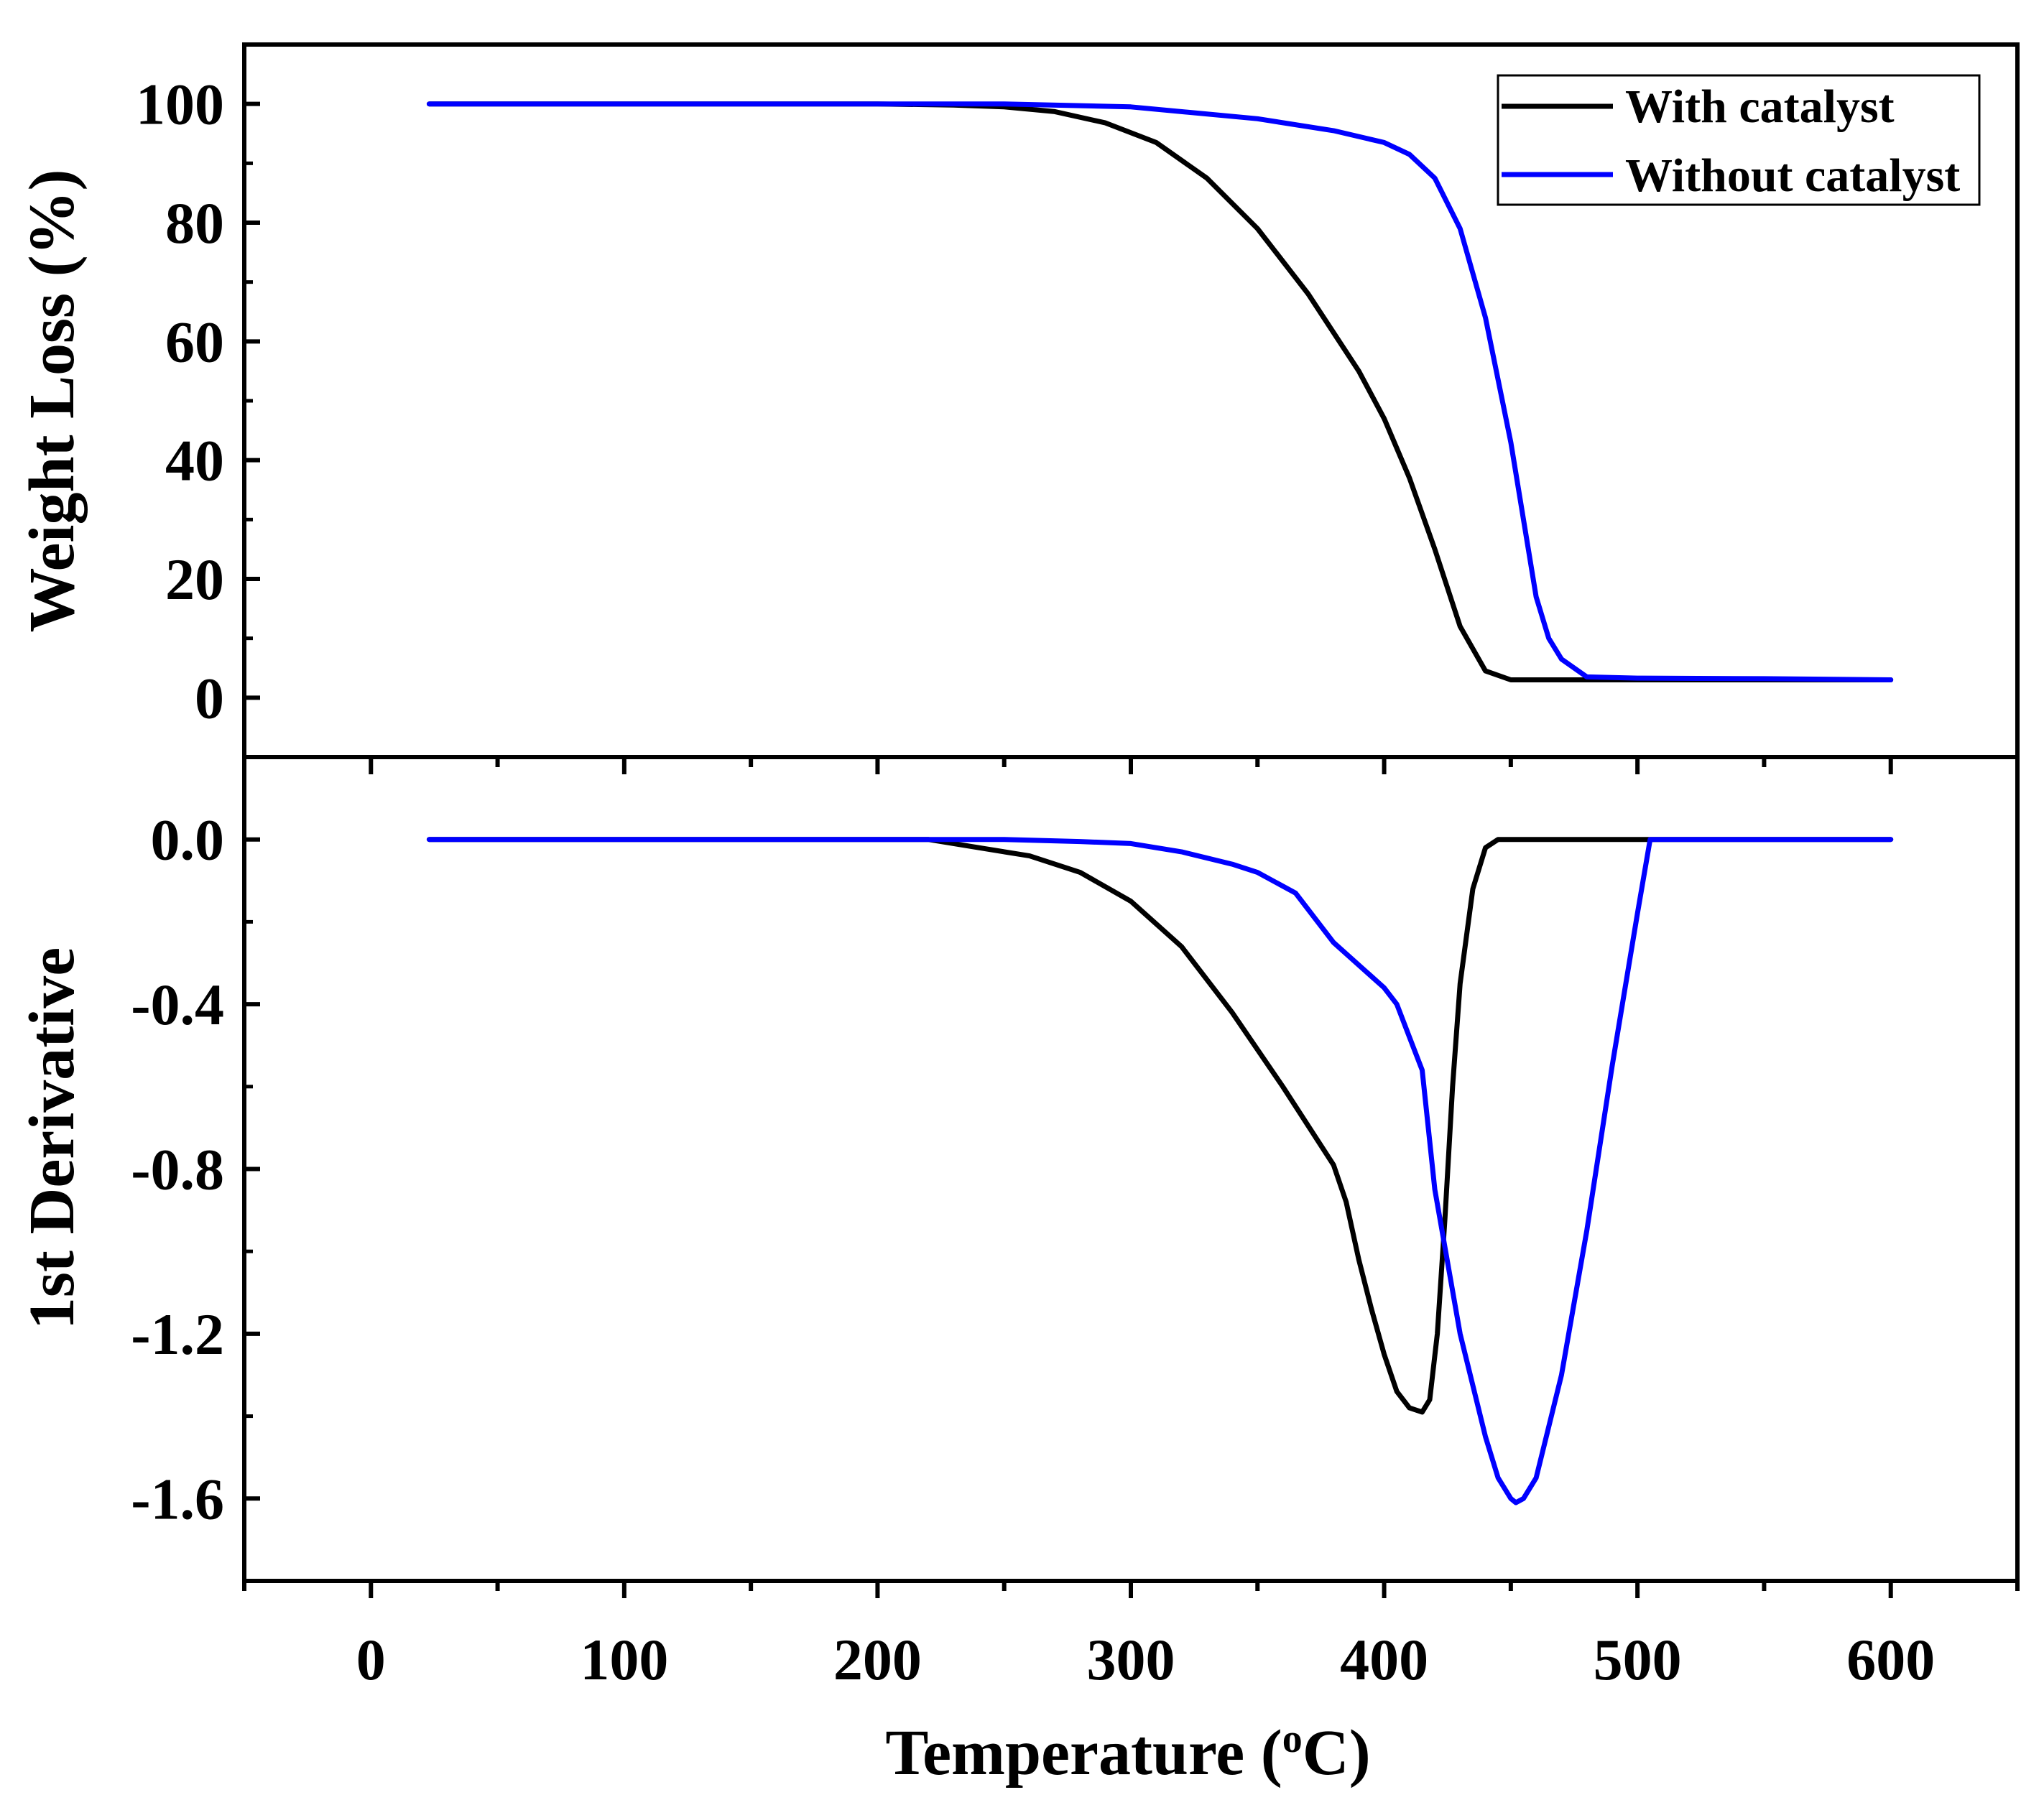 This screenshot has height=1800, width=2044. I want to click on bottom-y-axis-title: 1st Derivative, so click(52, 1139).